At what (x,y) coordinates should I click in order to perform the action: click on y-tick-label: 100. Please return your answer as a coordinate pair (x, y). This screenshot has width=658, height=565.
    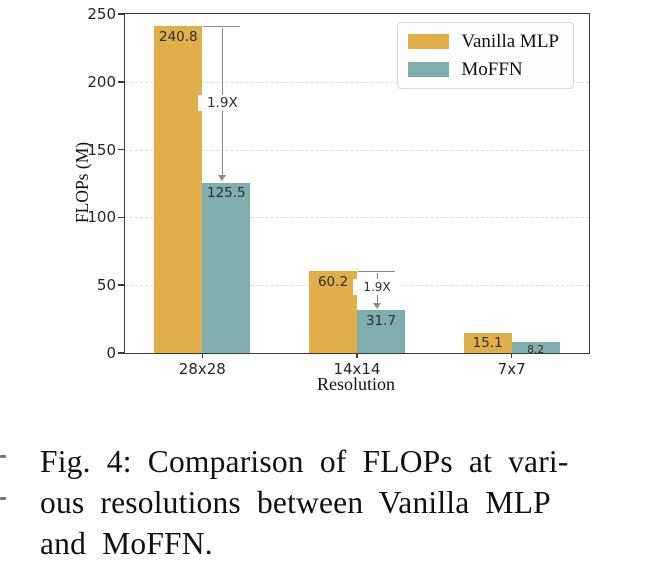
    Looking at the image, I should click on (101, 217).